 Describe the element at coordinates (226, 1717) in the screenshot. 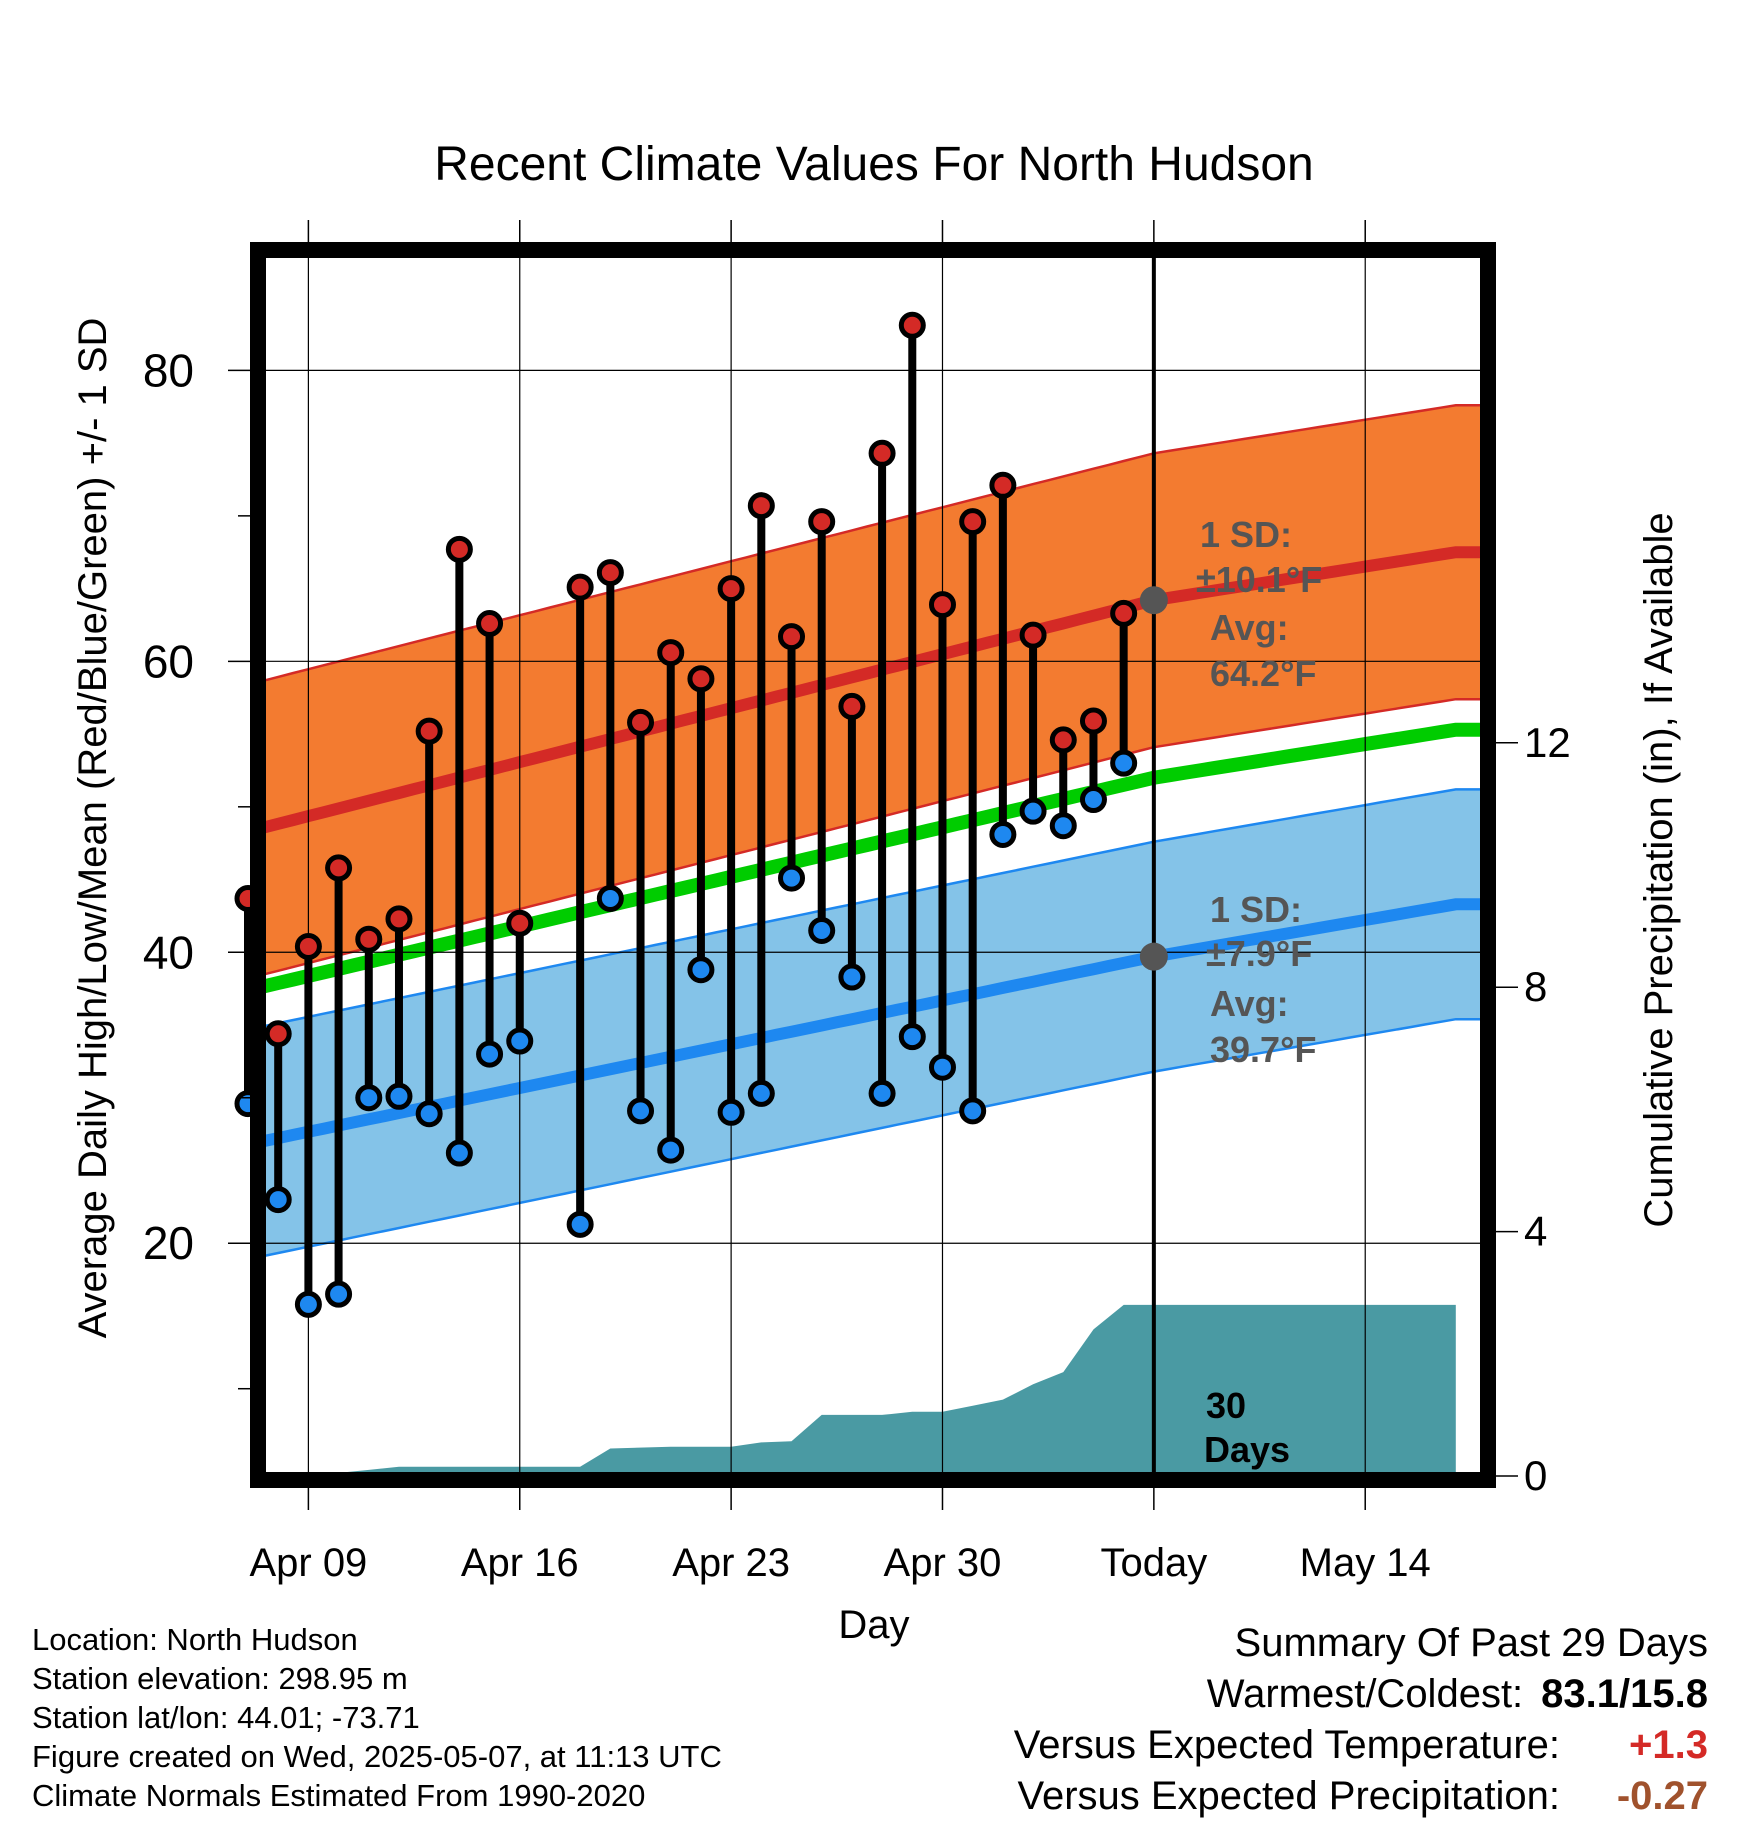

I see `latlon-text: Station lat/lon: 44.01; -73.71` at that location.